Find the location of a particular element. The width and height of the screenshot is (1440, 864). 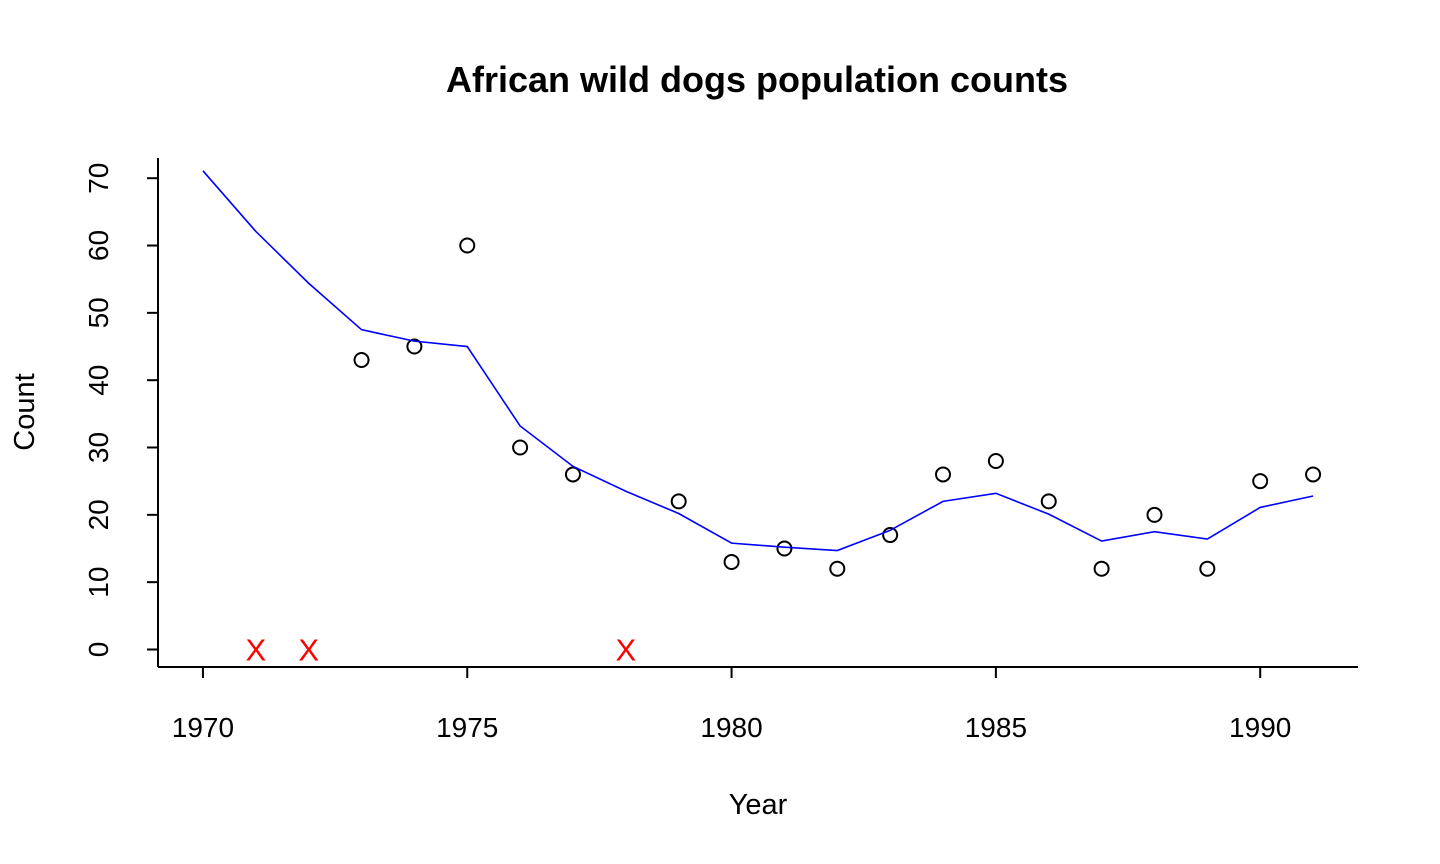

y-tick-label: 0 is located at coordinates (98, 650).